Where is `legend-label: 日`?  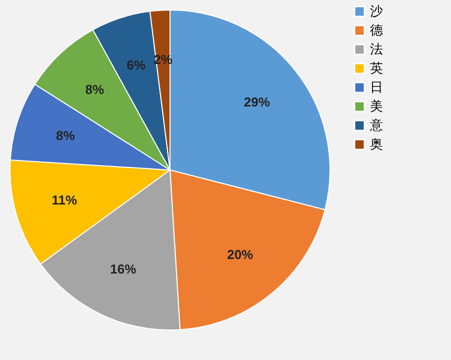
legend-label: 日 is located at coordinates (376, 87).